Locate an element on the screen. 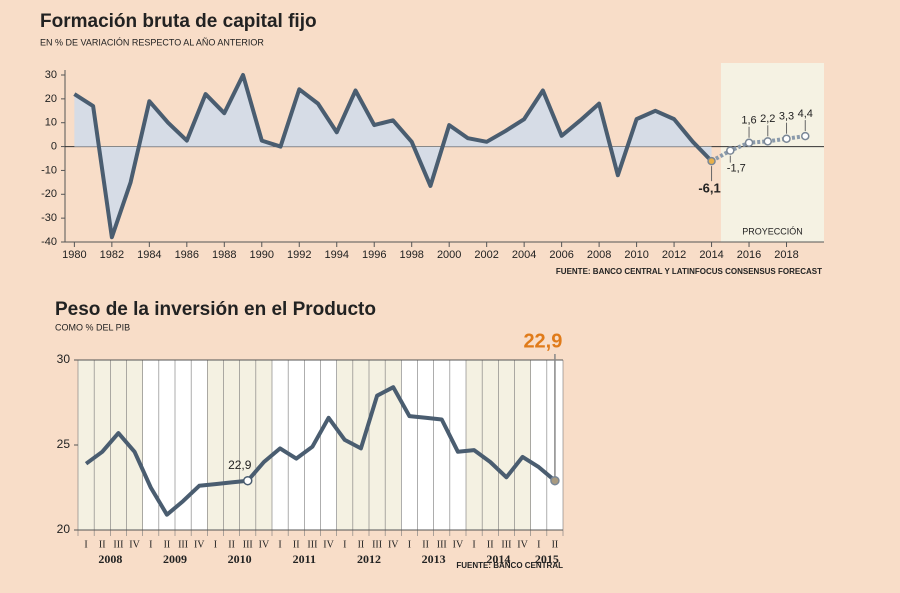  projection-band is located at coordinates (772, 152).